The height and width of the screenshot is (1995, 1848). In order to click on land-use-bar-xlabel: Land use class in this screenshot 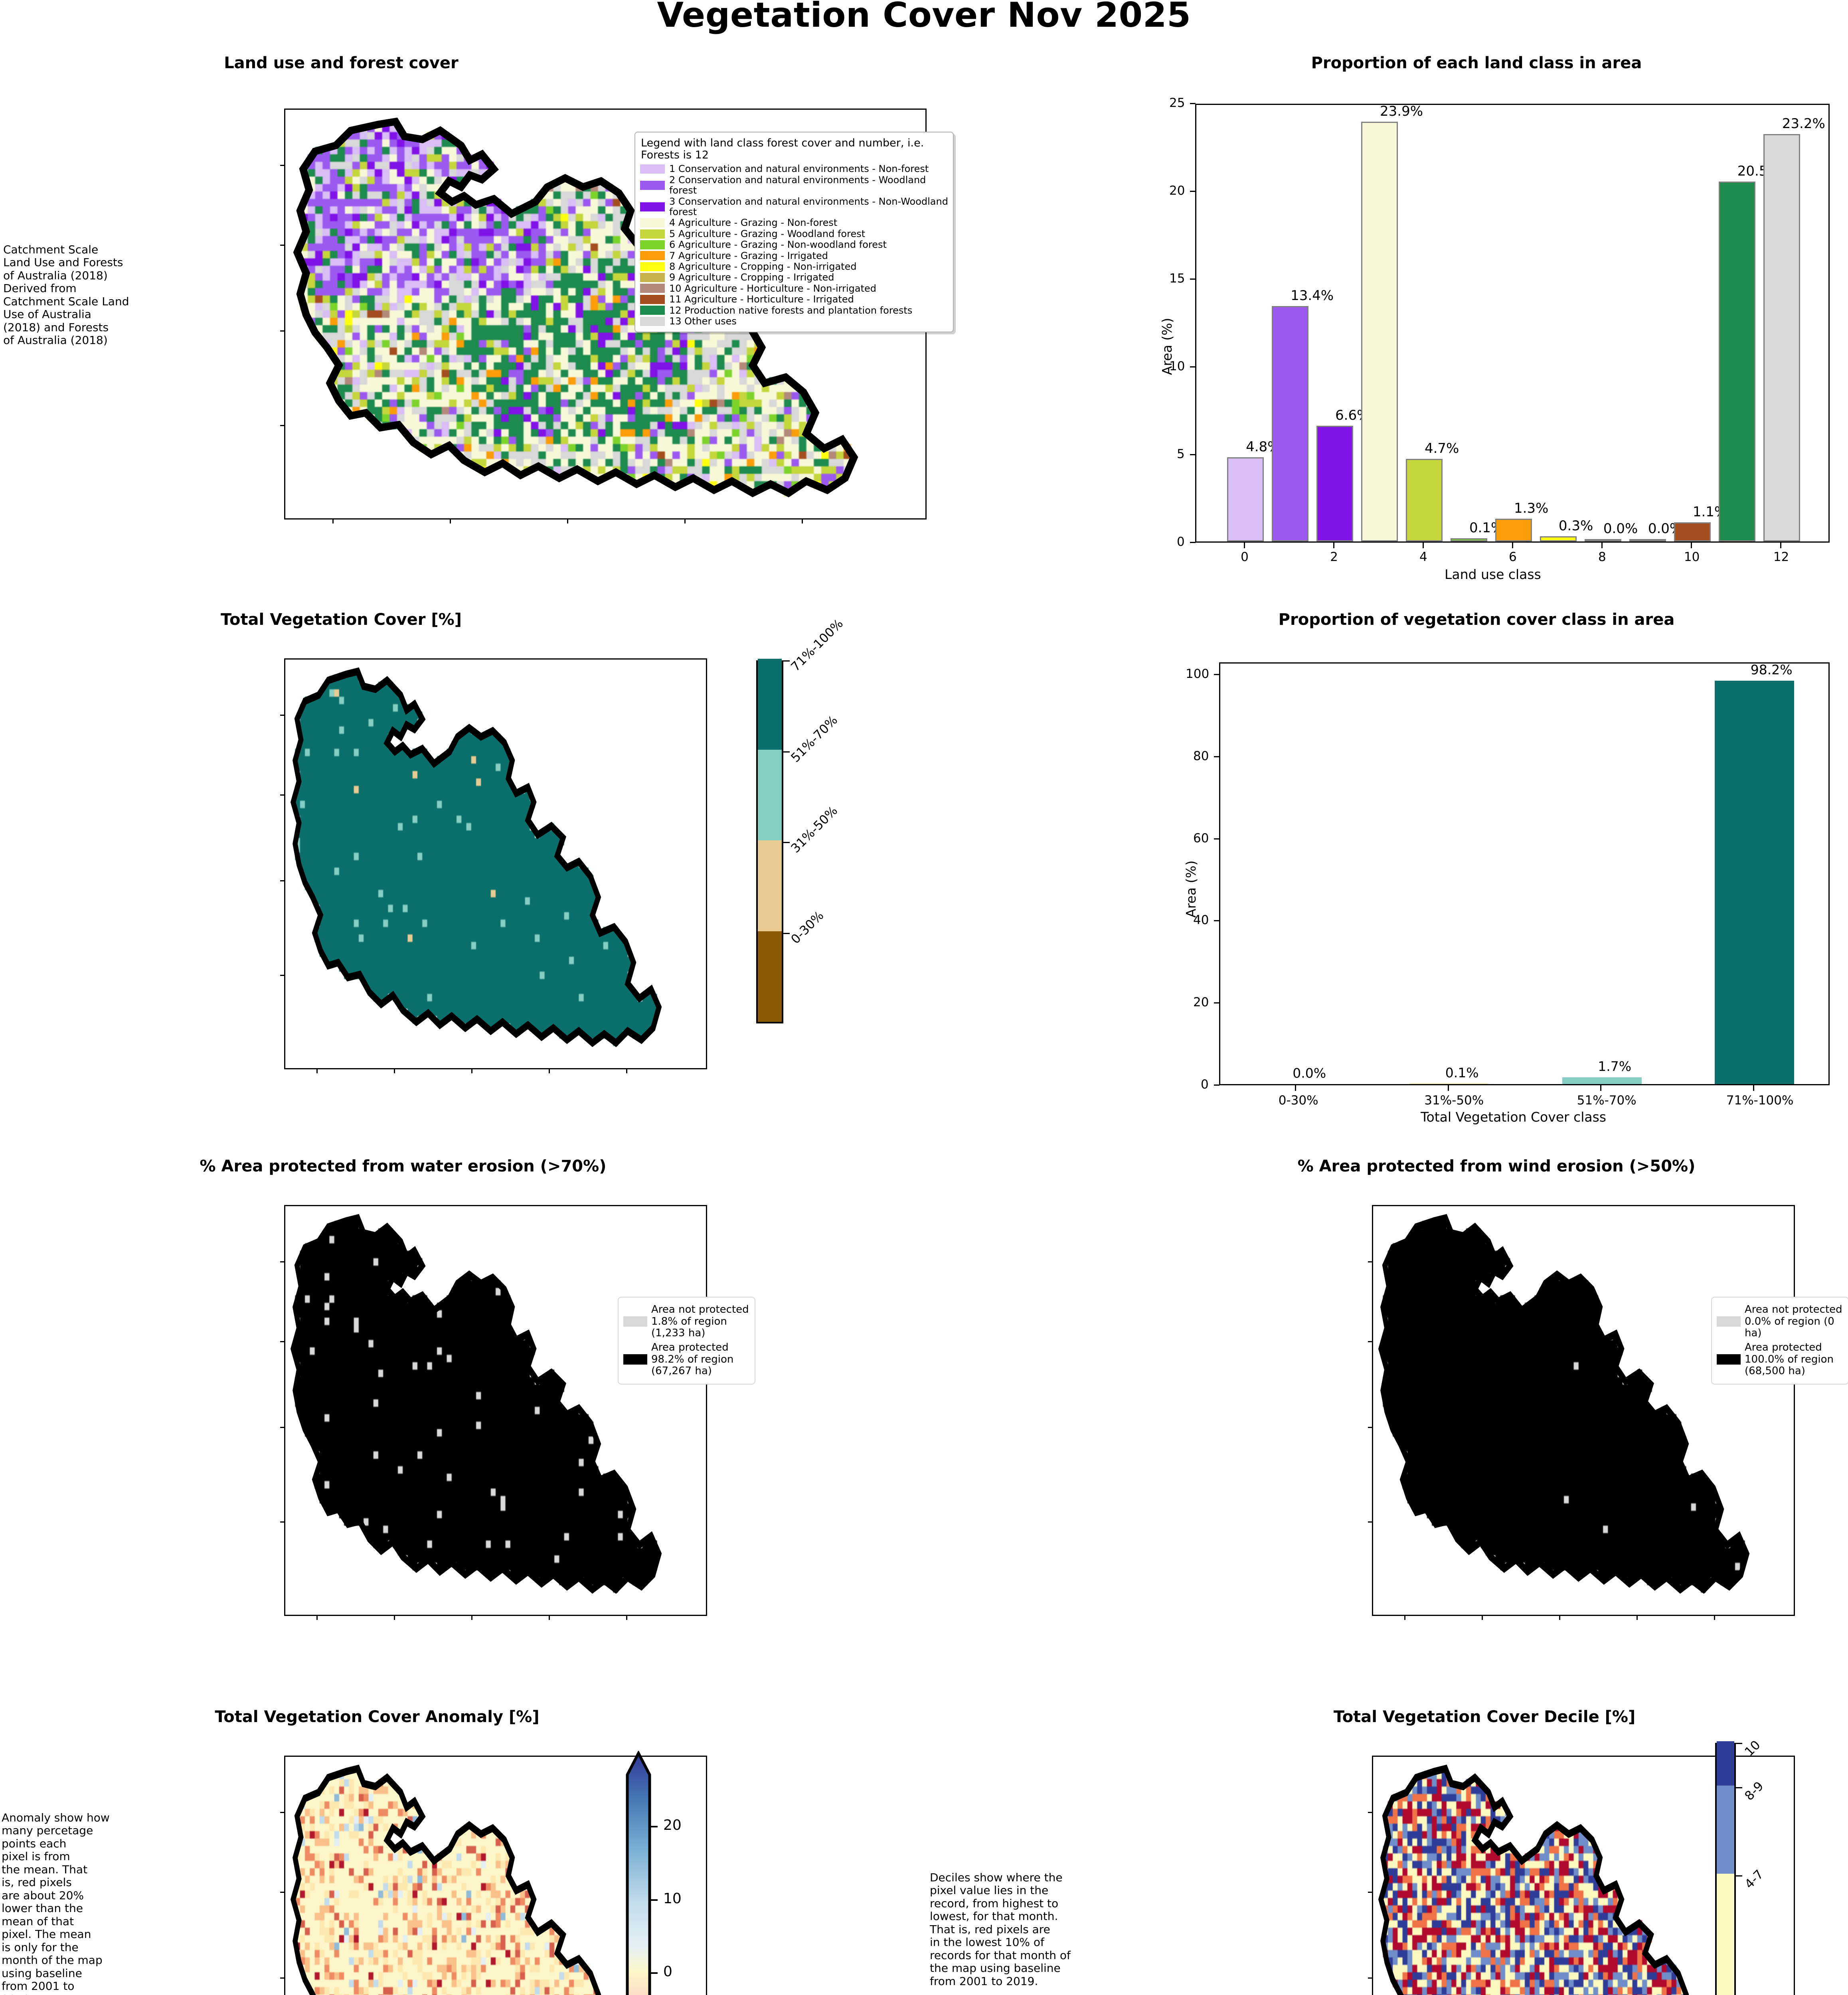, I will do `click(1493, 574)`.